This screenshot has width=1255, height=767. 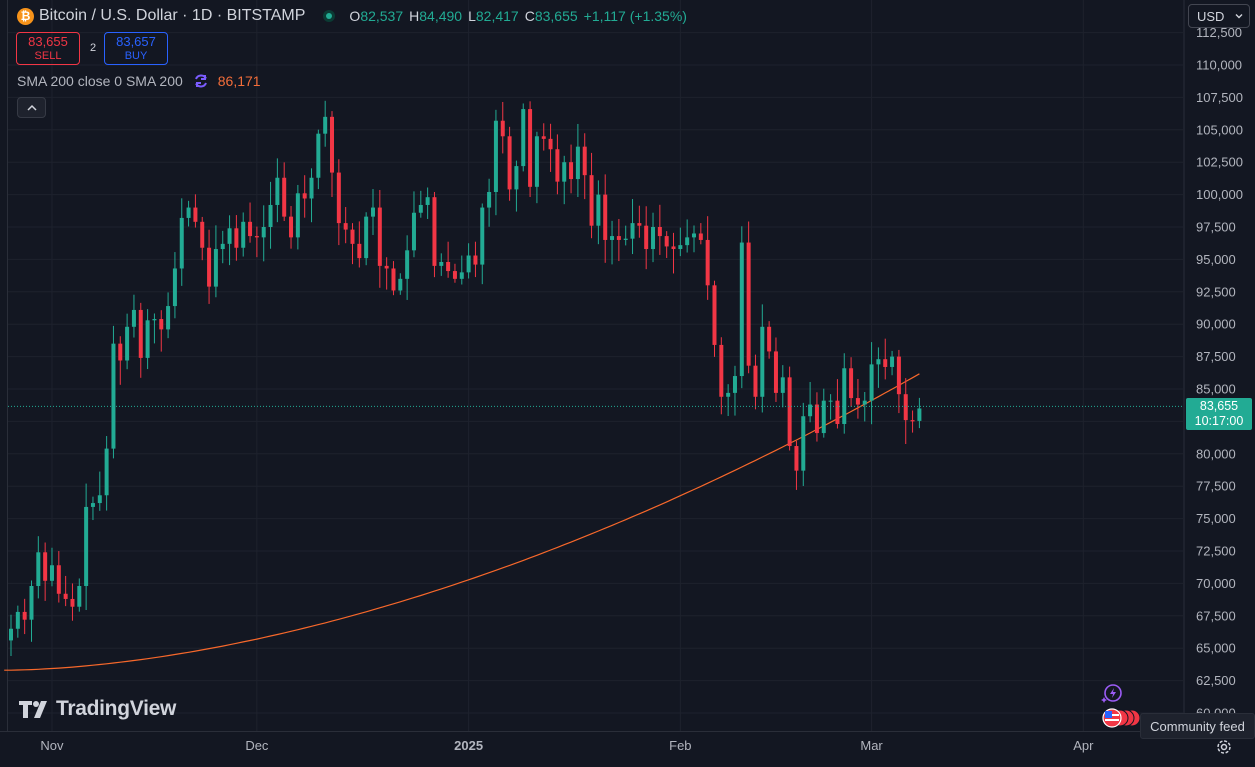 What do you see at coordinates (329, 16) in the screenshot?
I see `market-status-icon` at bounding box center [329, 16].